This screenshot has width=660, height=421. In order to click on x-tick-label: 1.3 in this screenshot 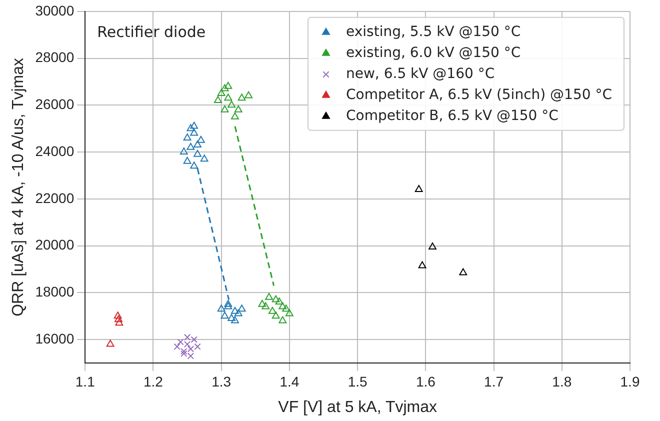, I will do `click(222, 381)`.